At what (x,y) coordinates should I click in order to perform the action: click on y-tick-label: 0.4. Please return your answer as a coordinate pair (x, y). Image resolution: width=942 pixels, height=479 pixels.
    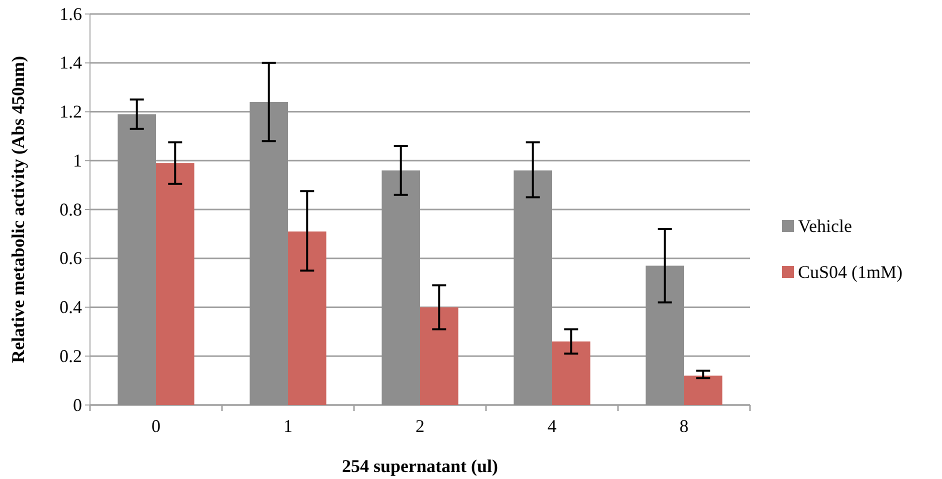
    Looking at the image, I should click on (71, 307).